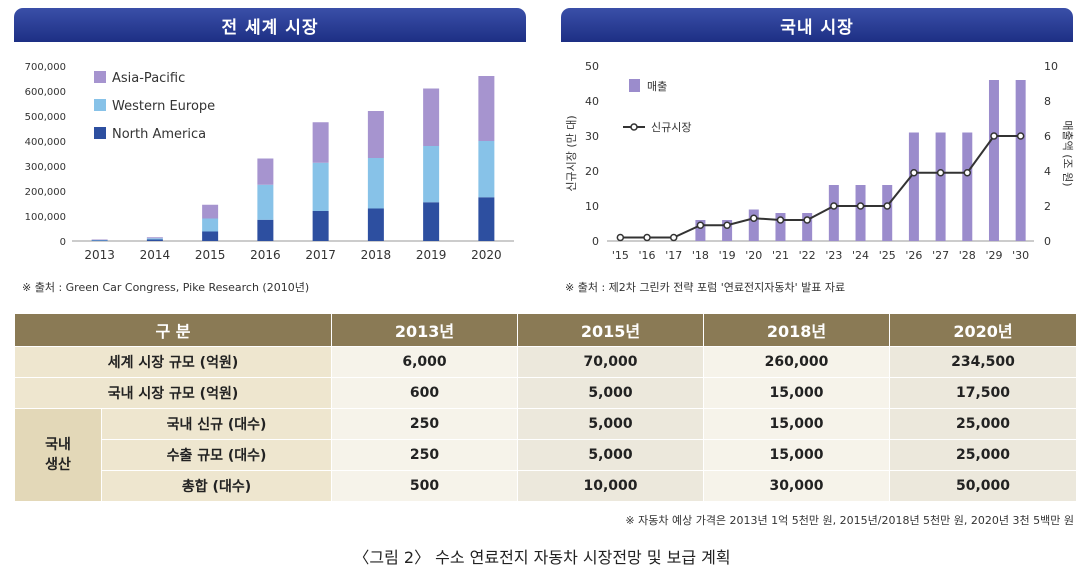 This screenshot has height=578, width=1084. What do you see at coordinates (620, 255) in the screenshot?
I see `x-tick-label: '15` at bounding box center [620, 255].